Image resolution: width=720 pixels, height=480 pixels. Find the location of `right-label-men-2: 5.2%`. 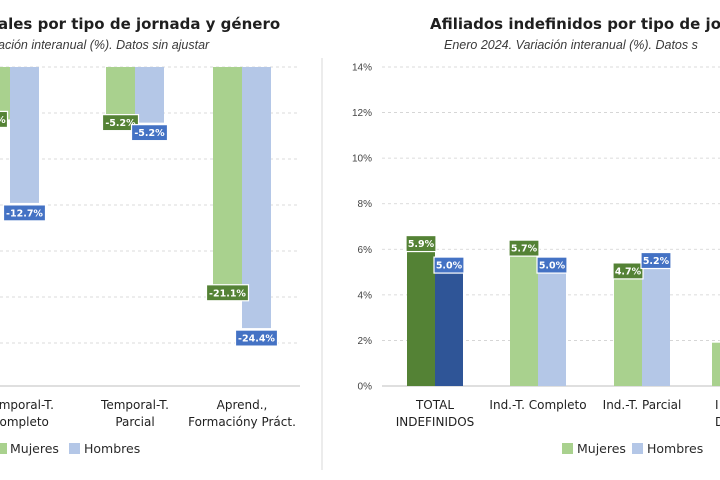

right-label-men-2: 5.2% is located at coordinates (656, 261).